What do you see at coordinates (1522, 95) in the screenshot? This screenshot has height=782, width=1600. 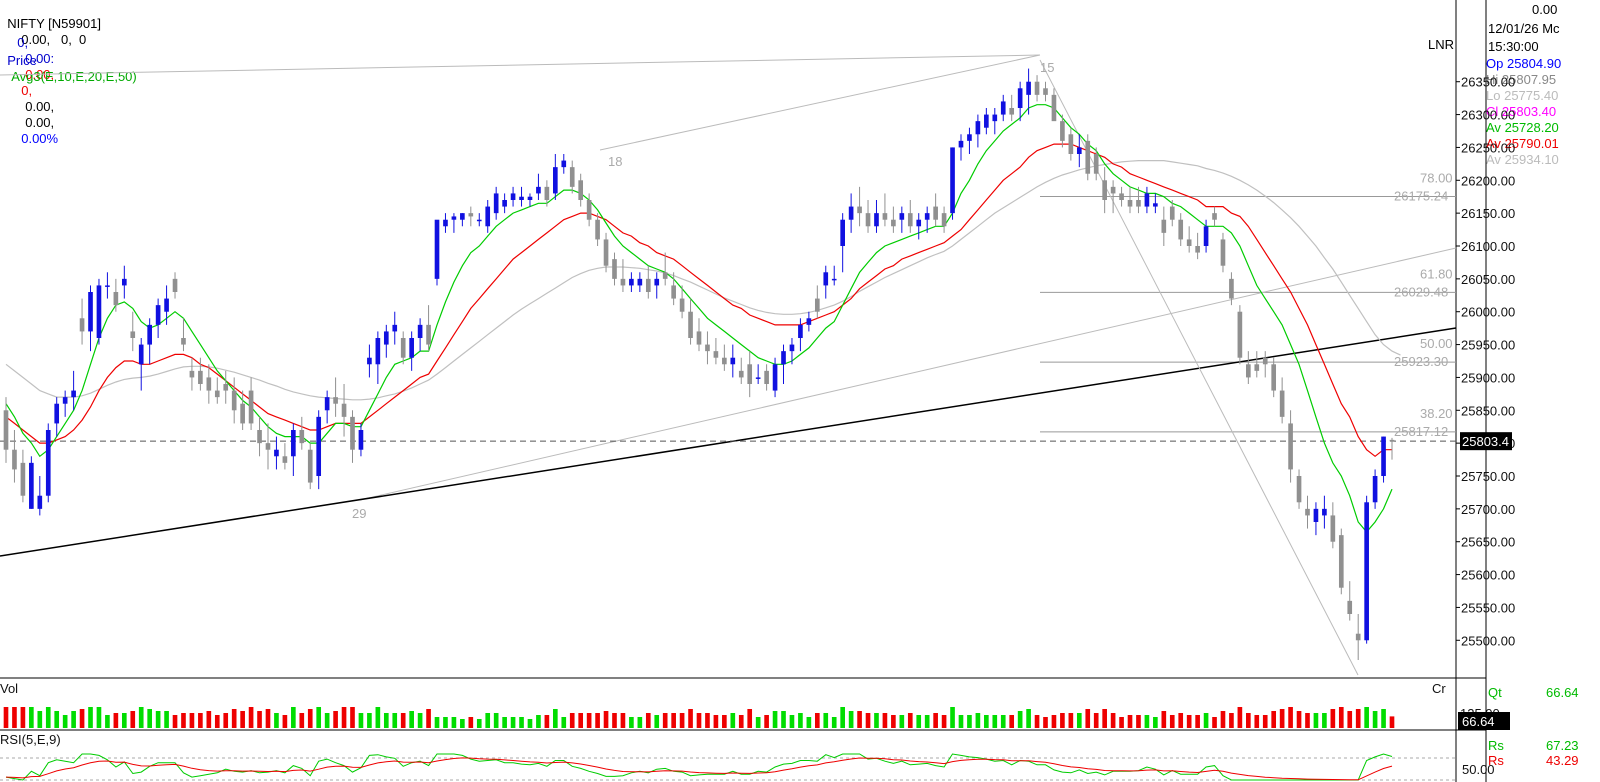 I see `info-row-low: Lo 25775.40` at bounding box center [1522, 95].